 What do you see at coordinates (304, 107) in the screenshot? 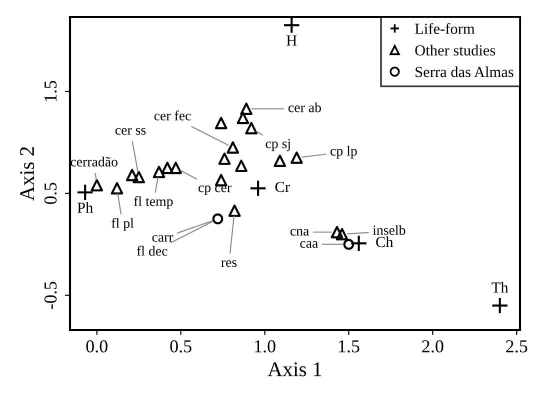
I see `annotation: cer ab` at bounding box center [304, 107].